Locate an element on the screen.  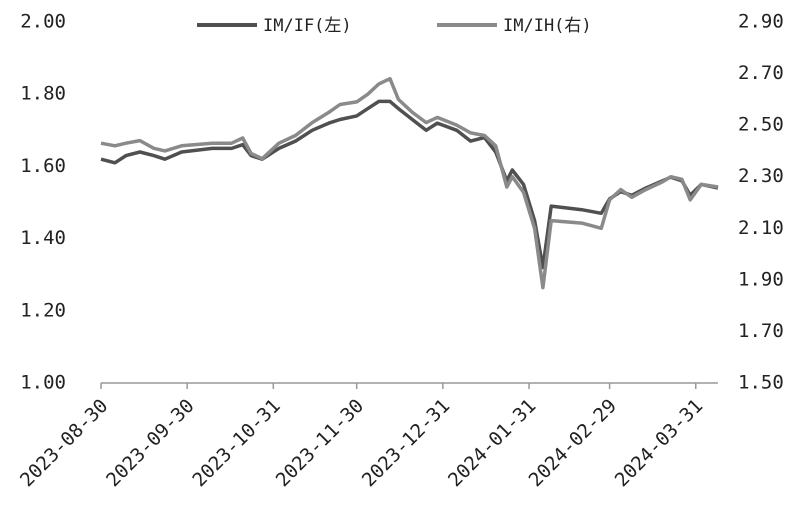
y2-tick-label: 2.90 is located at coordinates (761, 22).